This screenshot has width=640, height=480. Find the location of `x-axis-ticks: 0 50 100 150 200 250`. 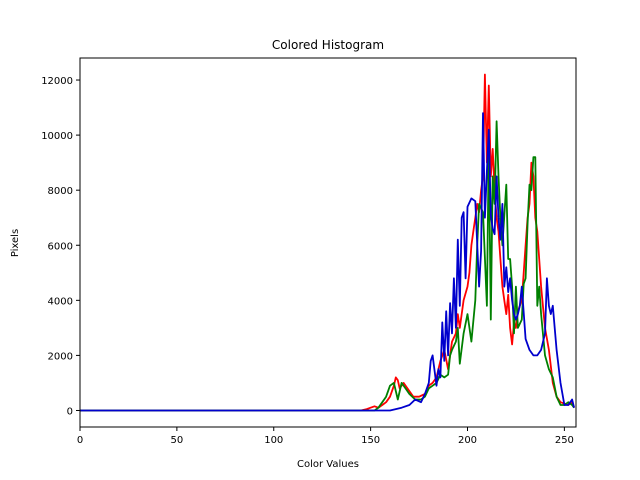

x-axis-ticks: 0 50 100 150 200 250 is located at coordinates (325, 436).